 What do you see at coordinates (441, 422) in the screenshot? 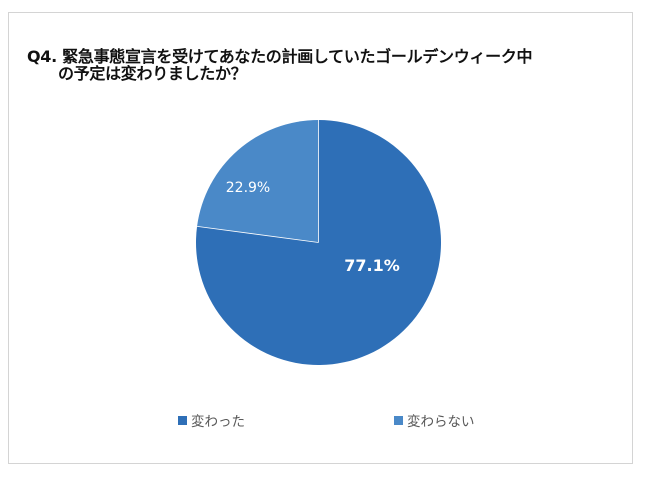
I see `legend-label-unchanged: 変わらない` at bounding box center [441, 422].